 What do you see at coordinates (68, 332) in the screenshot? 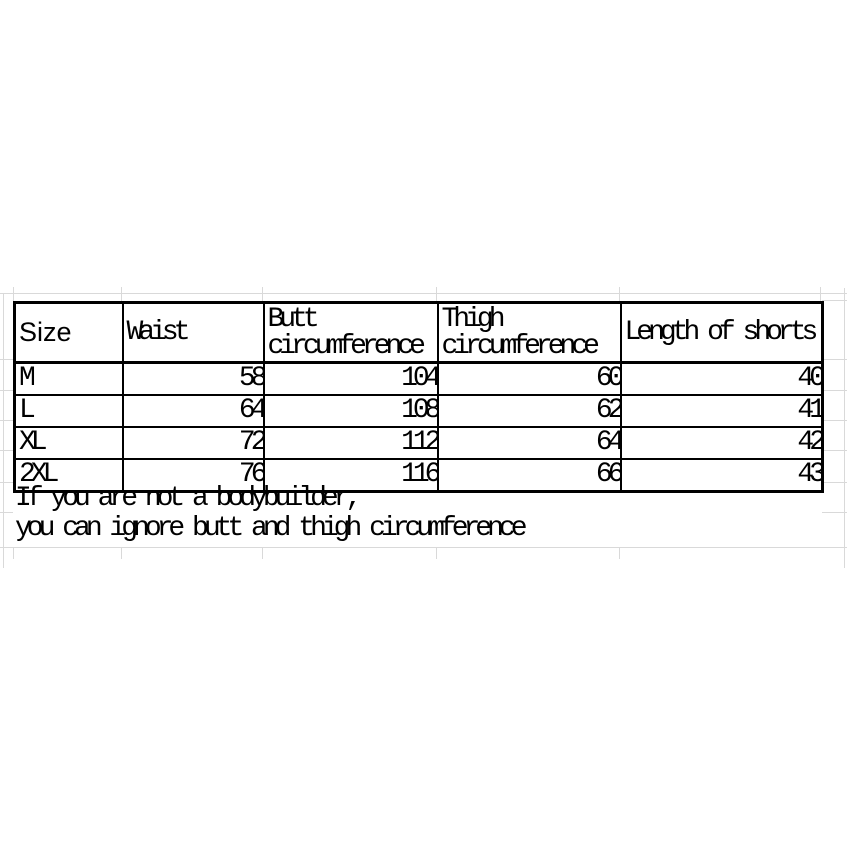
I see `header-size: Size` at bounding box center [68, 332].